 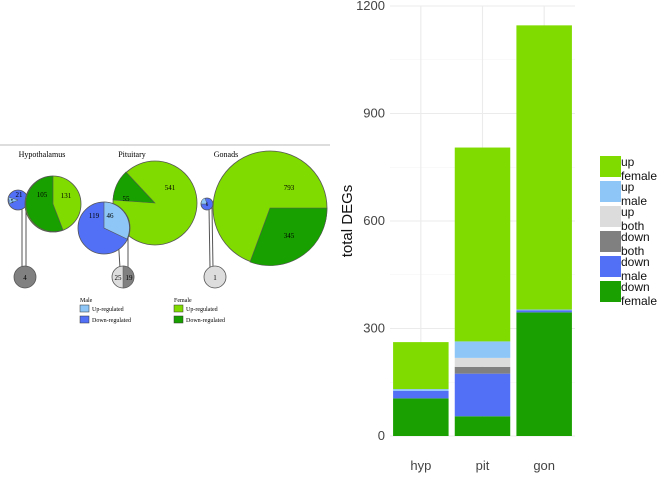 I want to click on bar-segment-pit-down-both, so click(x=482, y=370).